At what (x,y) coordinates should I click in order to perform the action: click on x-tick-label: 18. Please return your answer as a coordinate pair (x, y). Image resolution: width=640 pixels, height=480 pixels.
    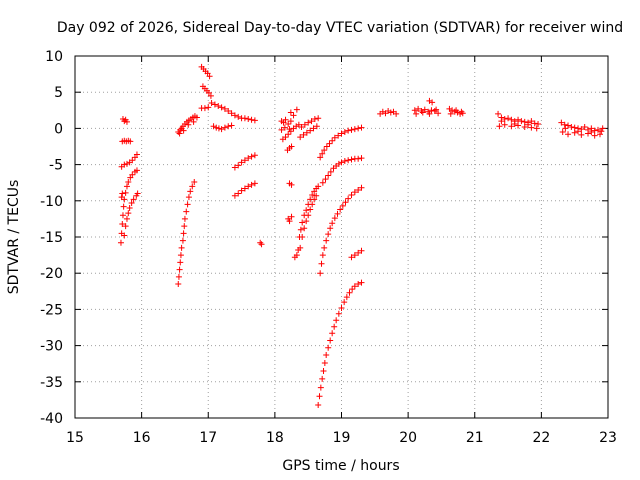
    Looking at the image, I should click on (275, 438).